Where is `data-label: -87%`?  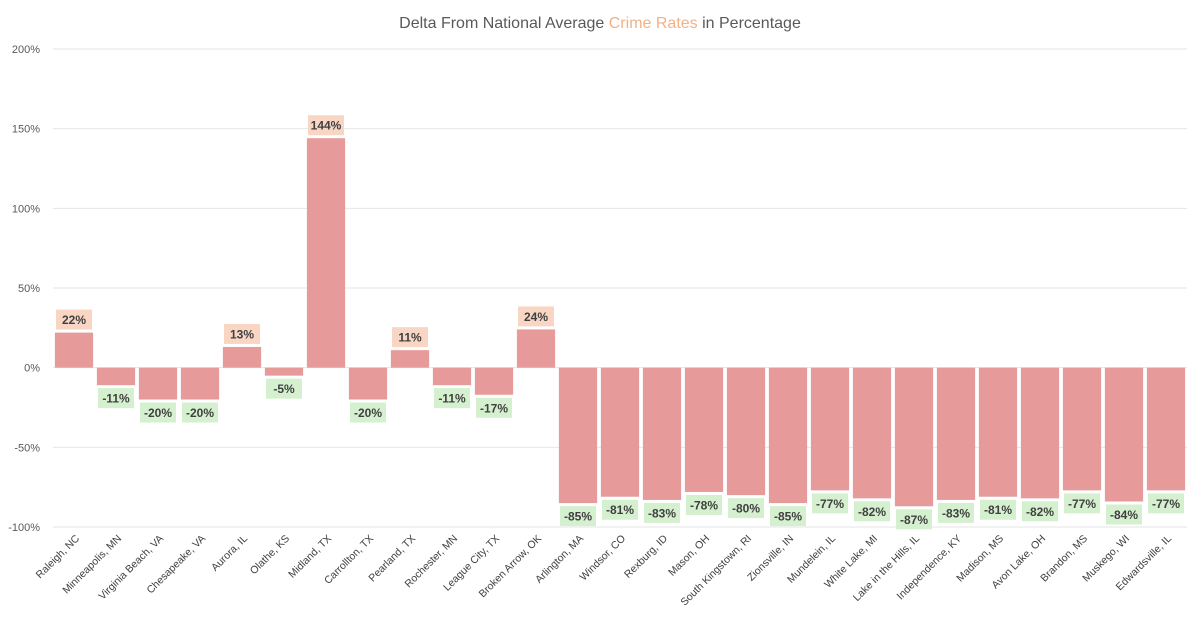
data-label: -87% is located at coordinates (914, 519).